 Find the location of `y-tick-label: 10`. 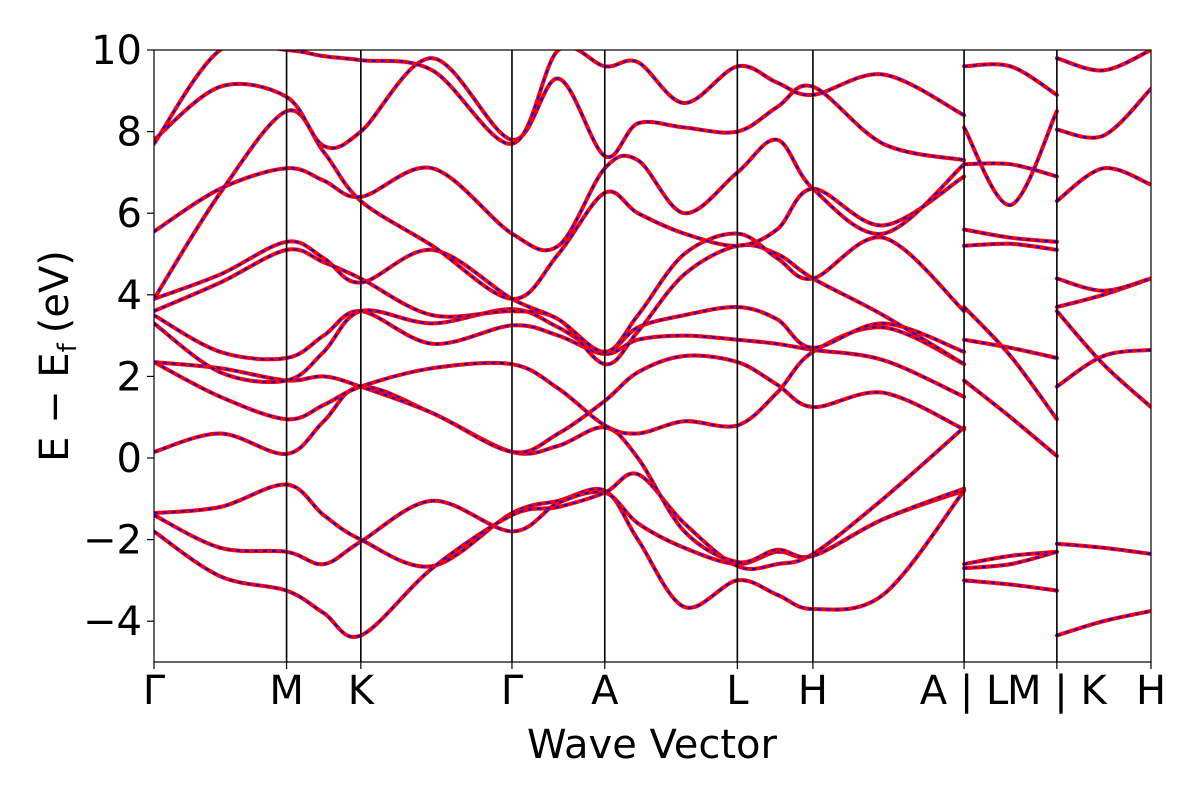

y-tick-label: 10 is located at coordinates (116, 51).